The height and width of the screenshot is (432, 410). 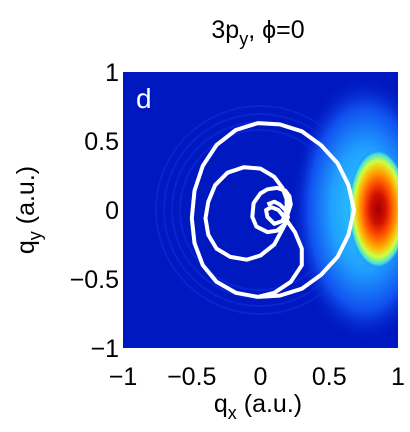 I want to click on x-tick-label: 1, so click(x=398, y=377).